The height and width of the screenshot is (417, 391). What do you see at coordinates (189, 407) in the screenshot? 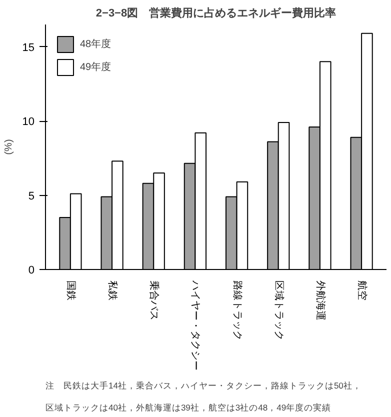
I see `text: 区域トラックは40社，外航海運は39社，航空は3社の48，49年度の実績` at bounding box center [189, 407].